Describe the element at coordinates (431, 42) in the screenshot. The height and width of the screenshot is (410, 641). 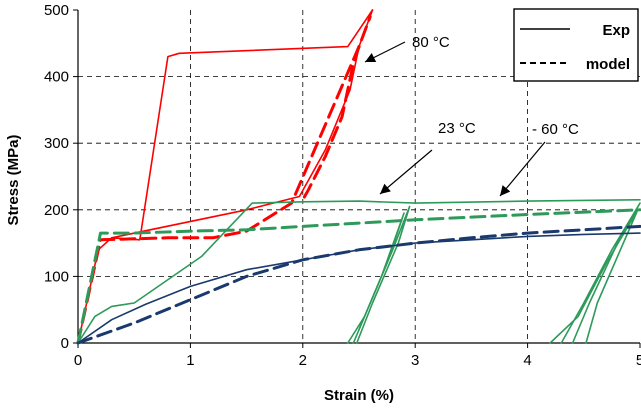
I see `annotation-label: 80 °C` at that location.